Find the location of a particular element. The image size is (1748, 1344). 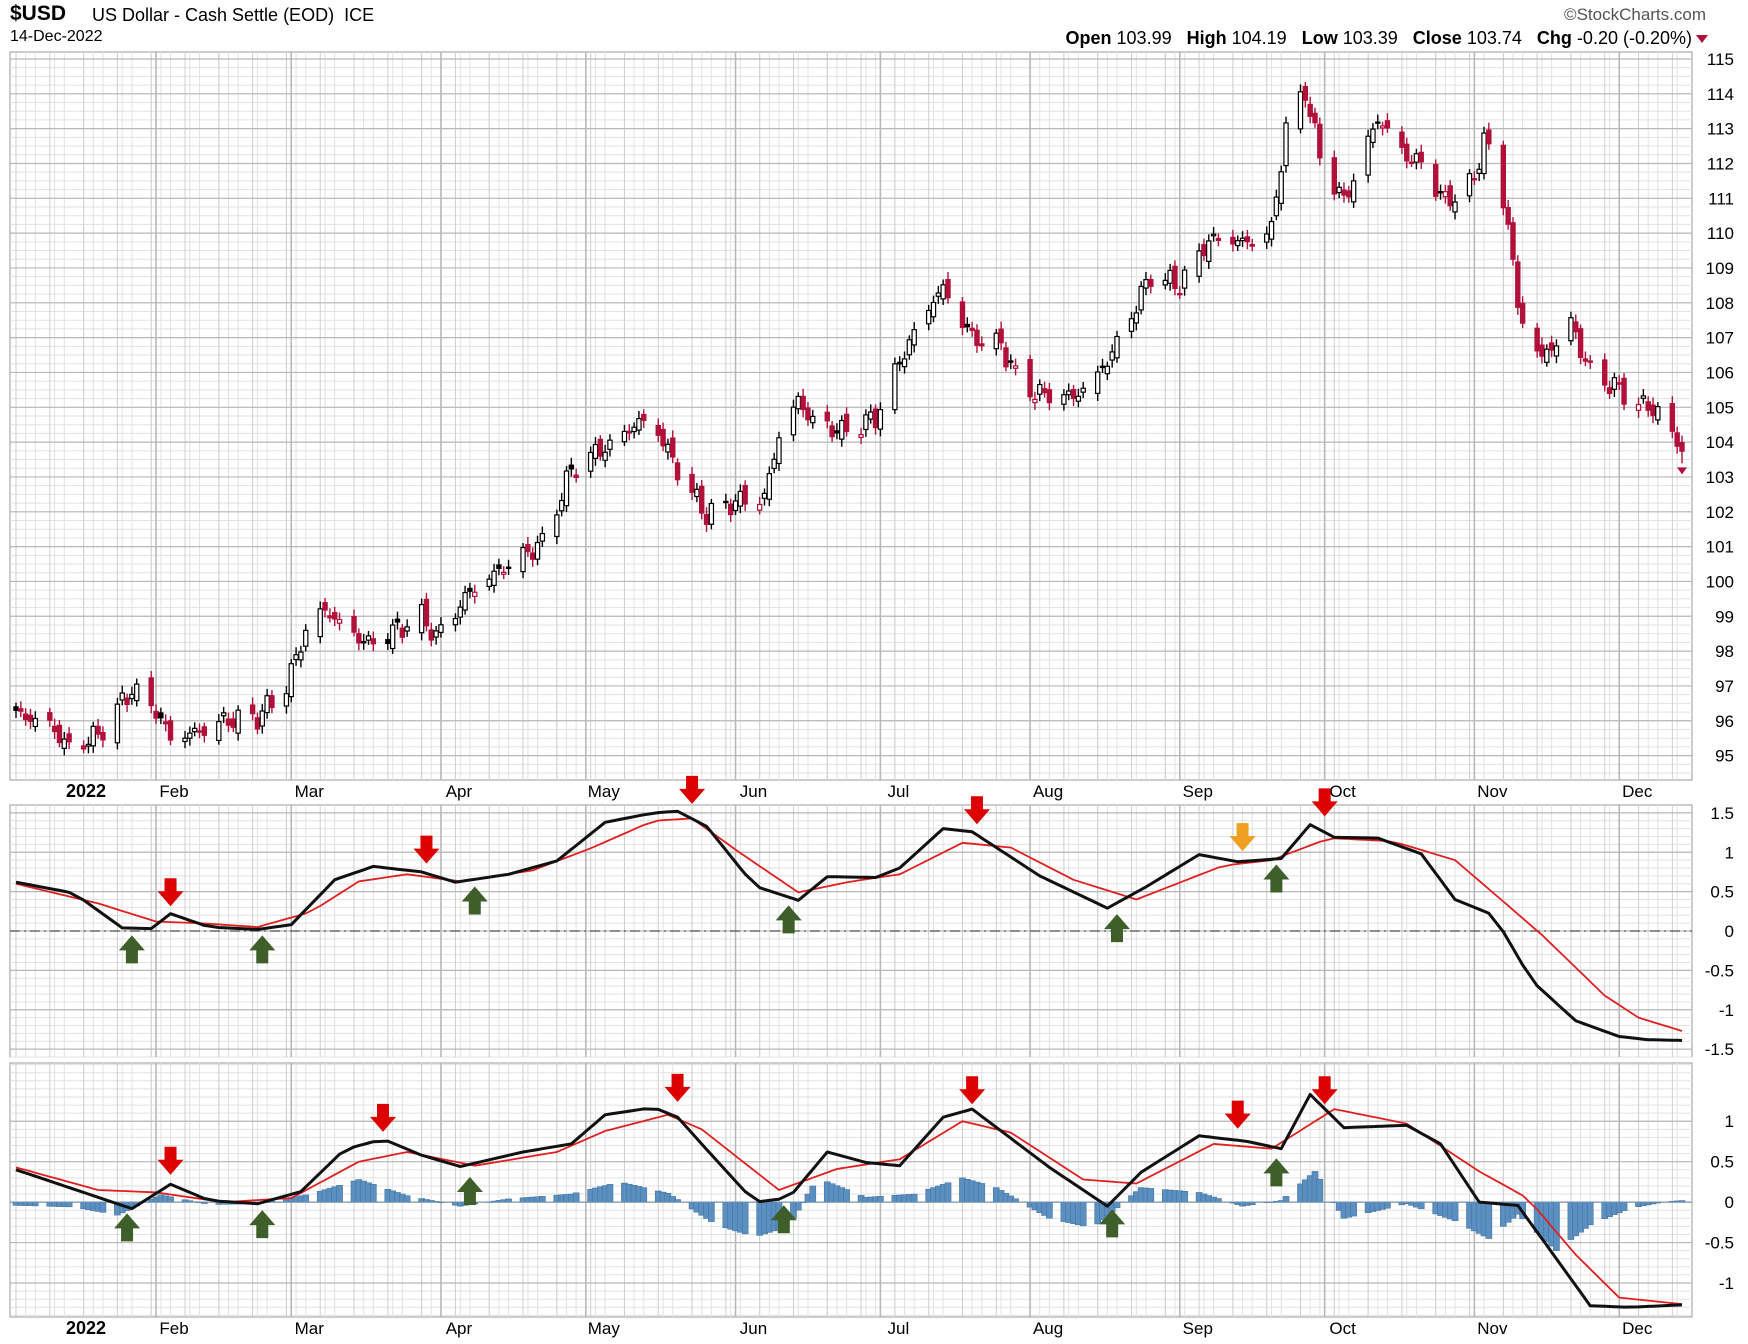

y-tick-label: 0 is located at coordinates (1729, 931).